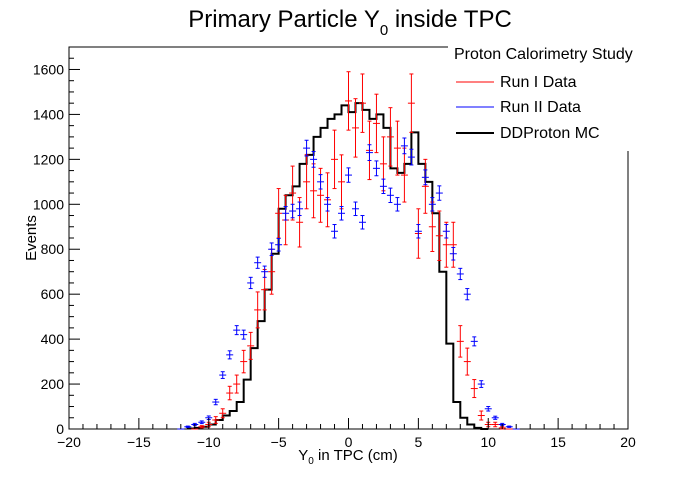  I want to click on x-tick-label: 15, so click(558, 442).